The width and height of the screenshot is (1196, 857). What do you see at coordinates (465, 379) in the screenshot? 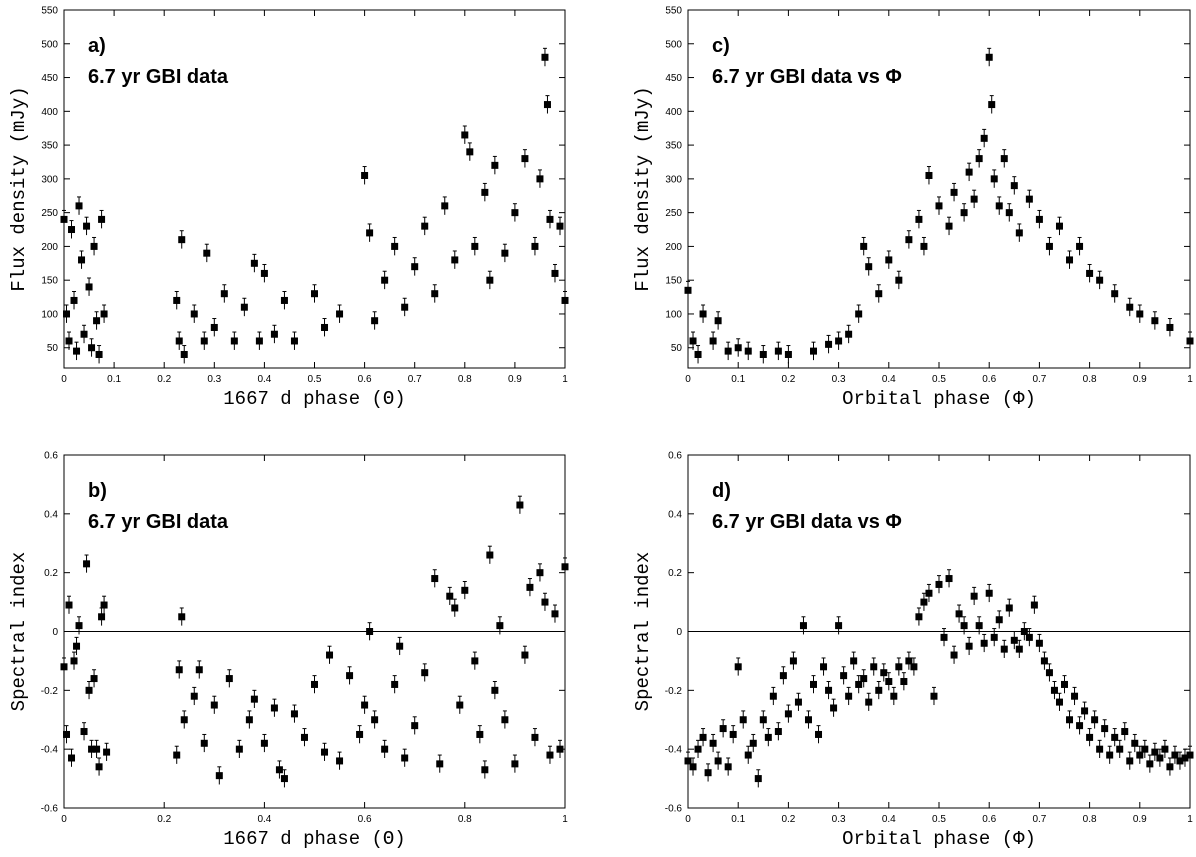
I see `x-tick-label: 0.8` at bounding box center [465, 379].